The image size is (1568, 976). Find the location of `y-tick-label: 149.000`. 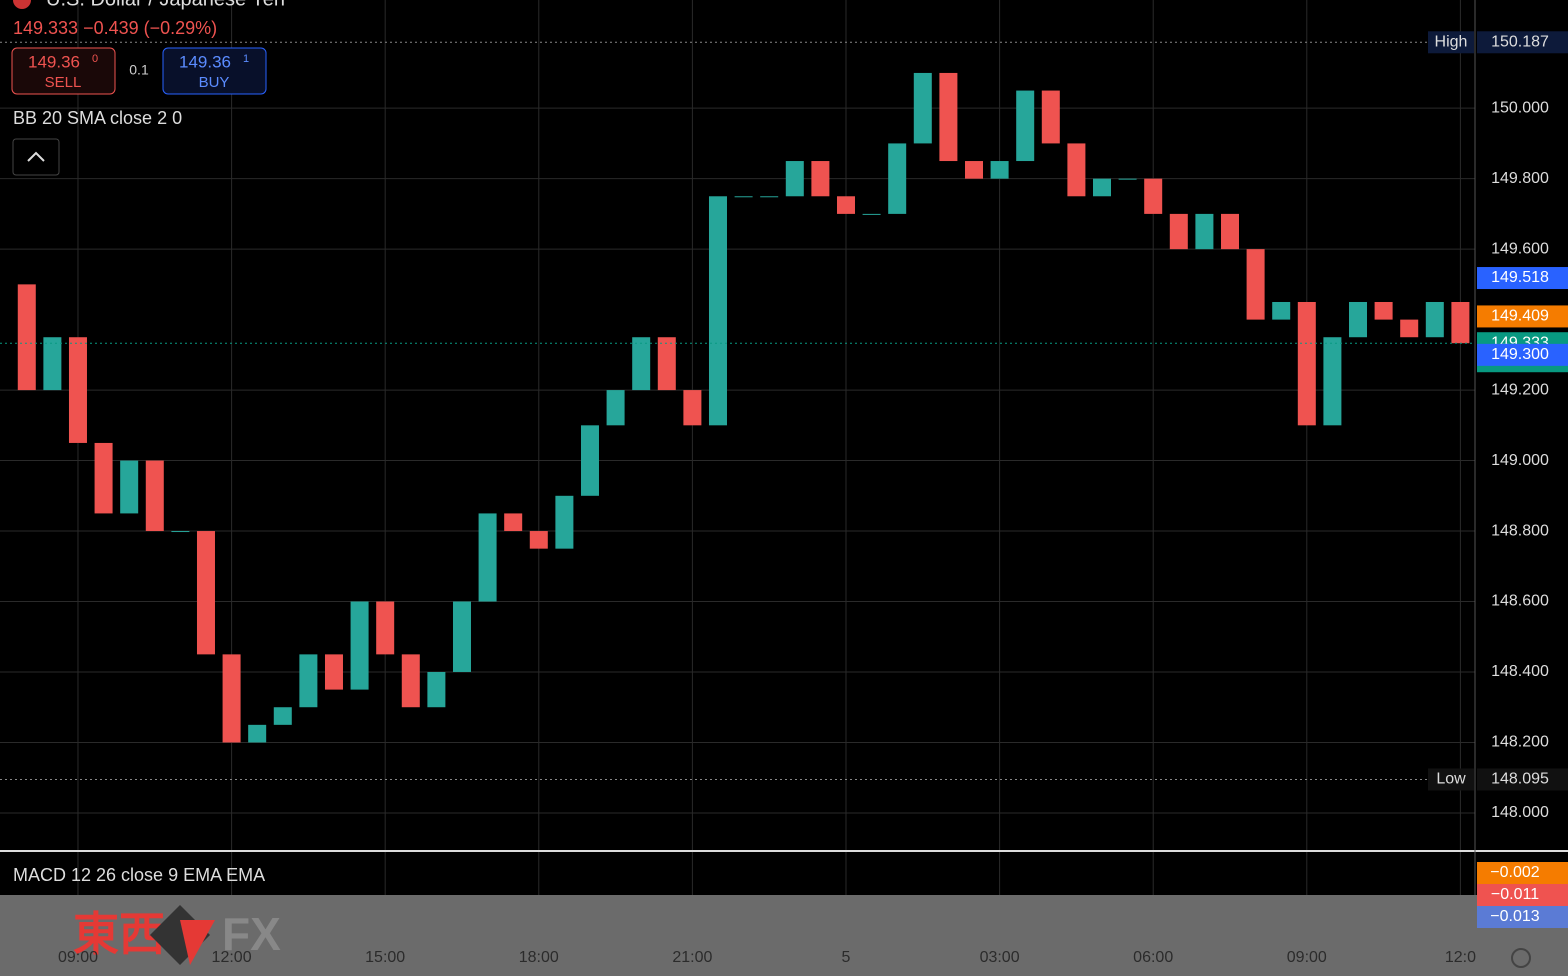

y-tick-label: 149.000 is located at coordinates (1520, 460).